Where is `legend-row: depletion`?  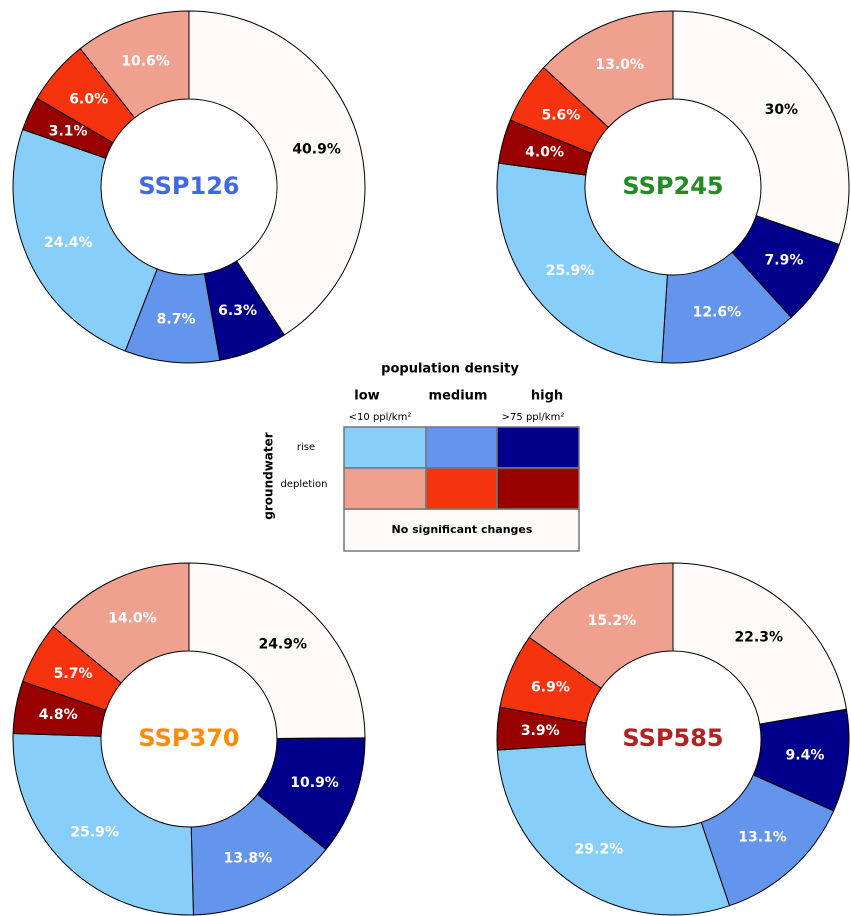 legend-row: depletion is located at coordinates (304, 484).